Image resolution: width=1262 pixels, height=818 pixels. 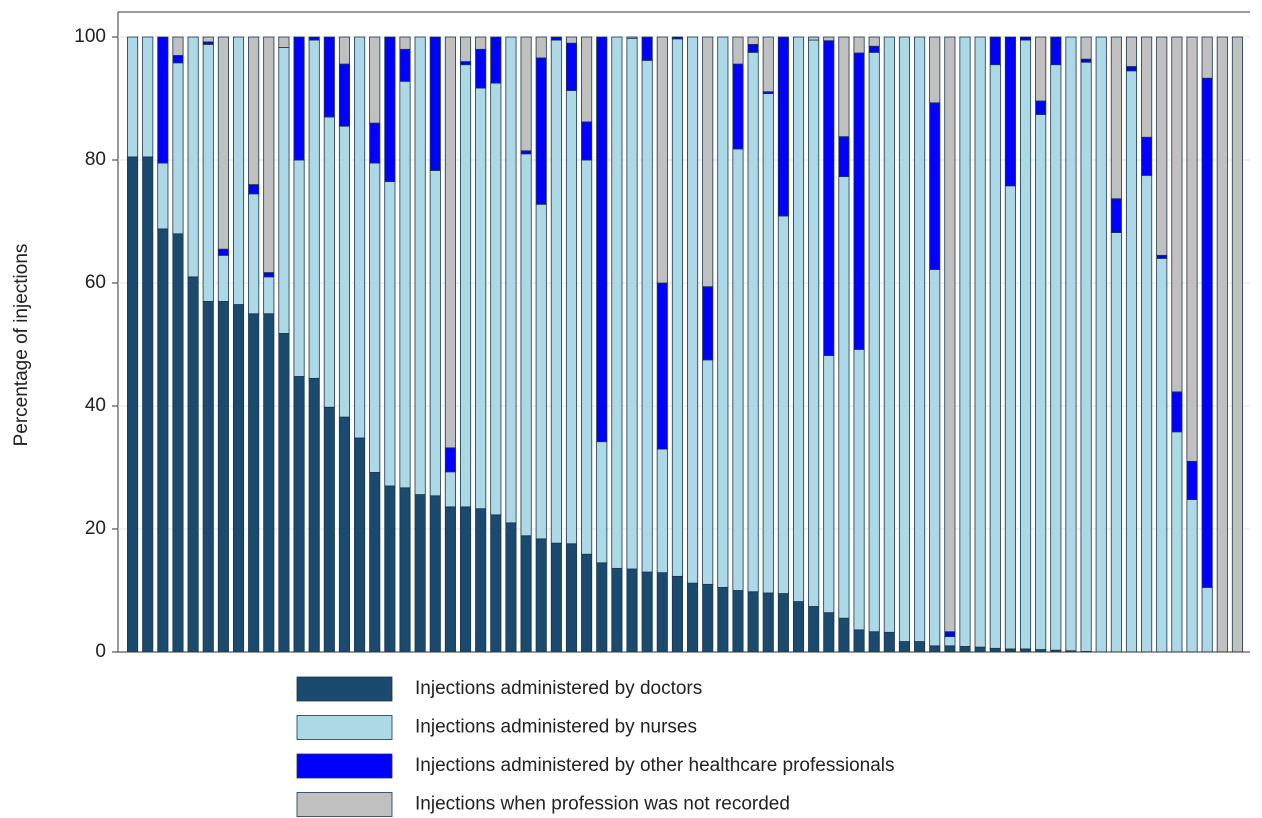 I want to click on legend-label: Injections administered by doctors, so click(x=558, y=688).